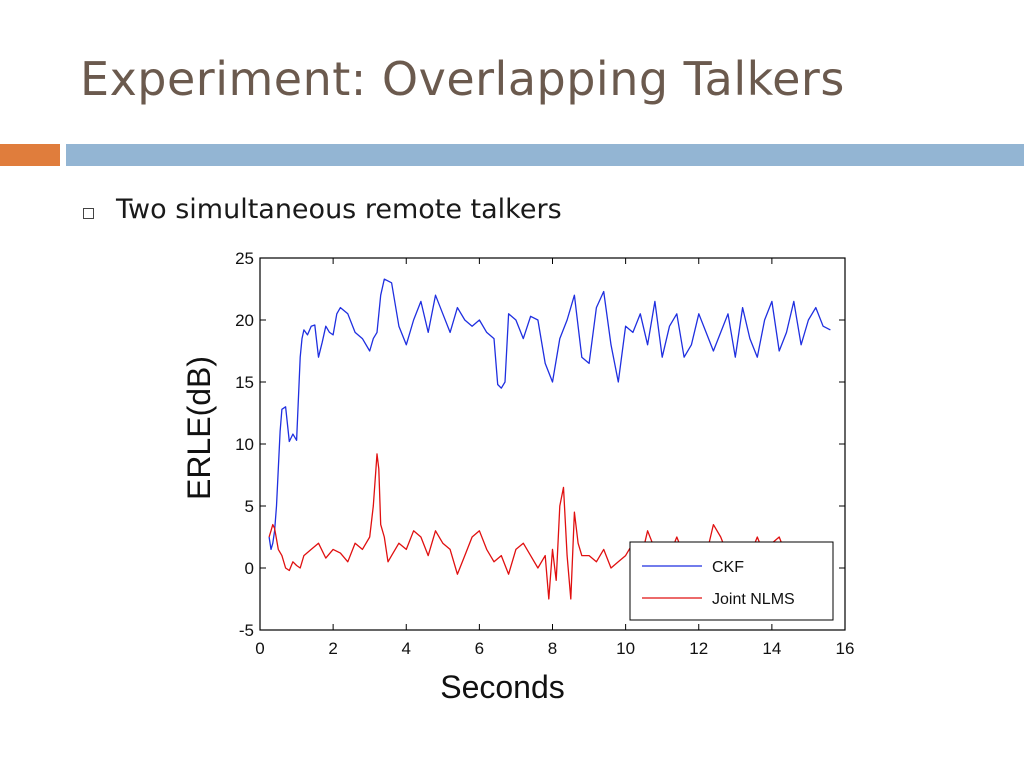  What do you see at coordinates (339, 209) in the screenshot?
I see `bullet-text: Two simultaneous remote talkers` at bounding box center [339, 209].